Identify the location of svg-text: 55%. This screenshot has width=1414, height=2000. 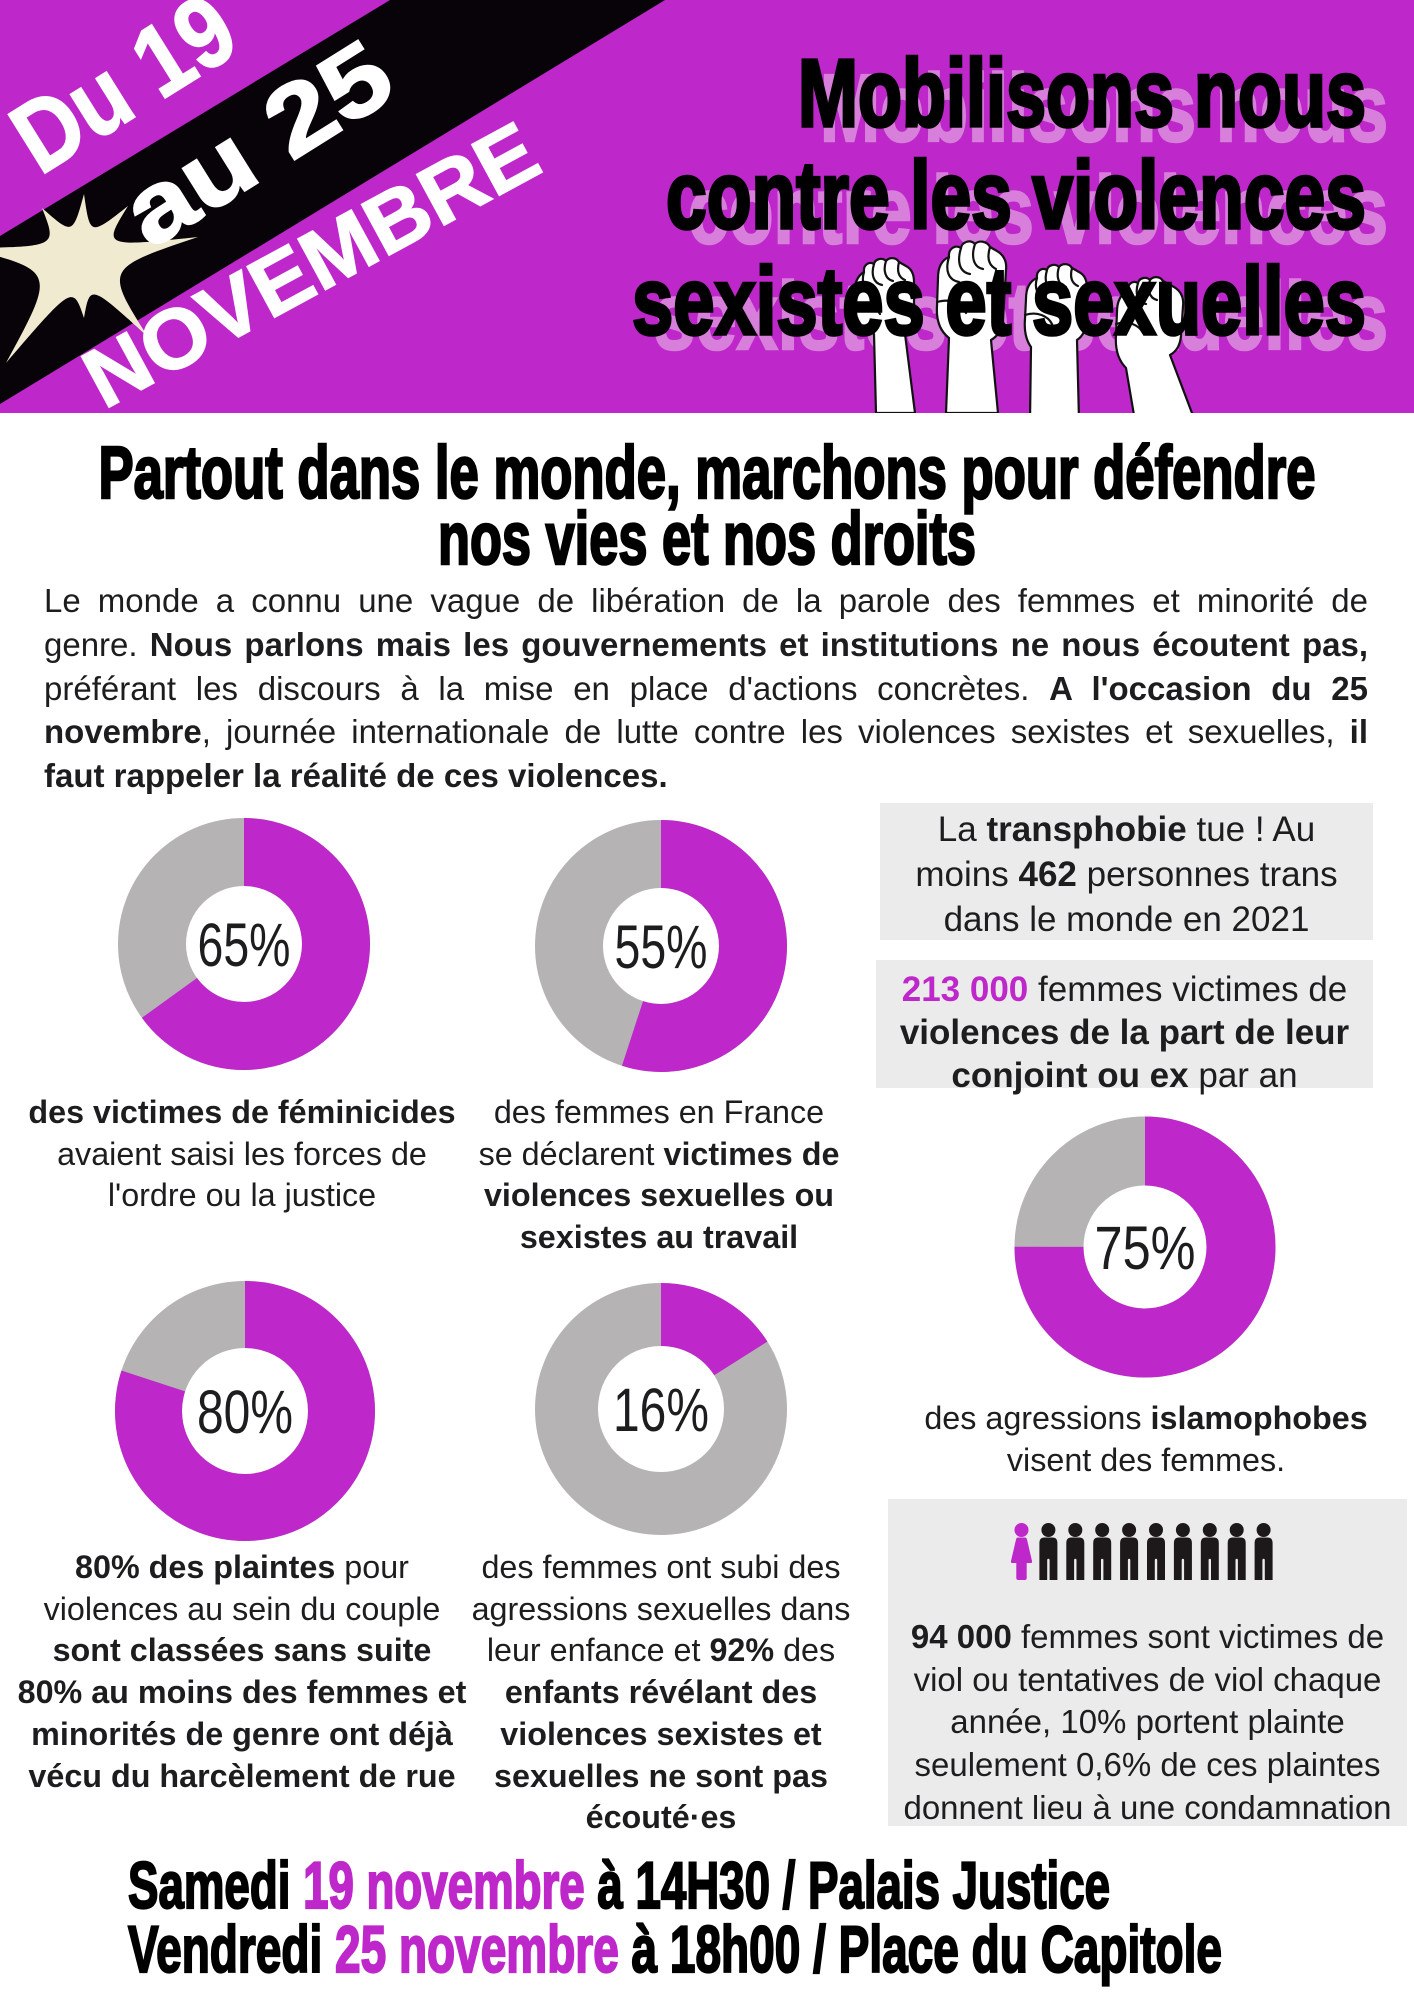
(661, 947).